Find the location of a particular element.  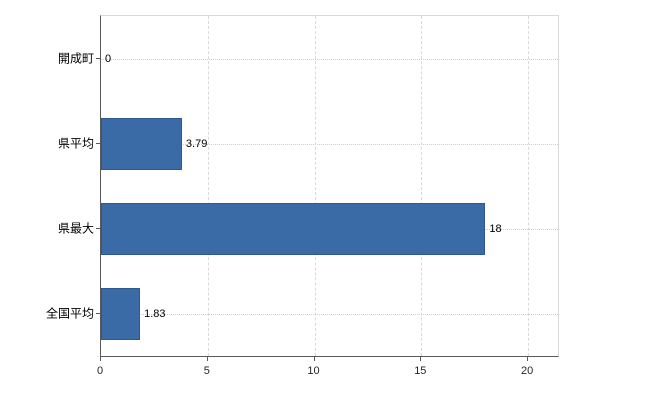

value-label-3: 1.83 is located at coordinates (155, 313).